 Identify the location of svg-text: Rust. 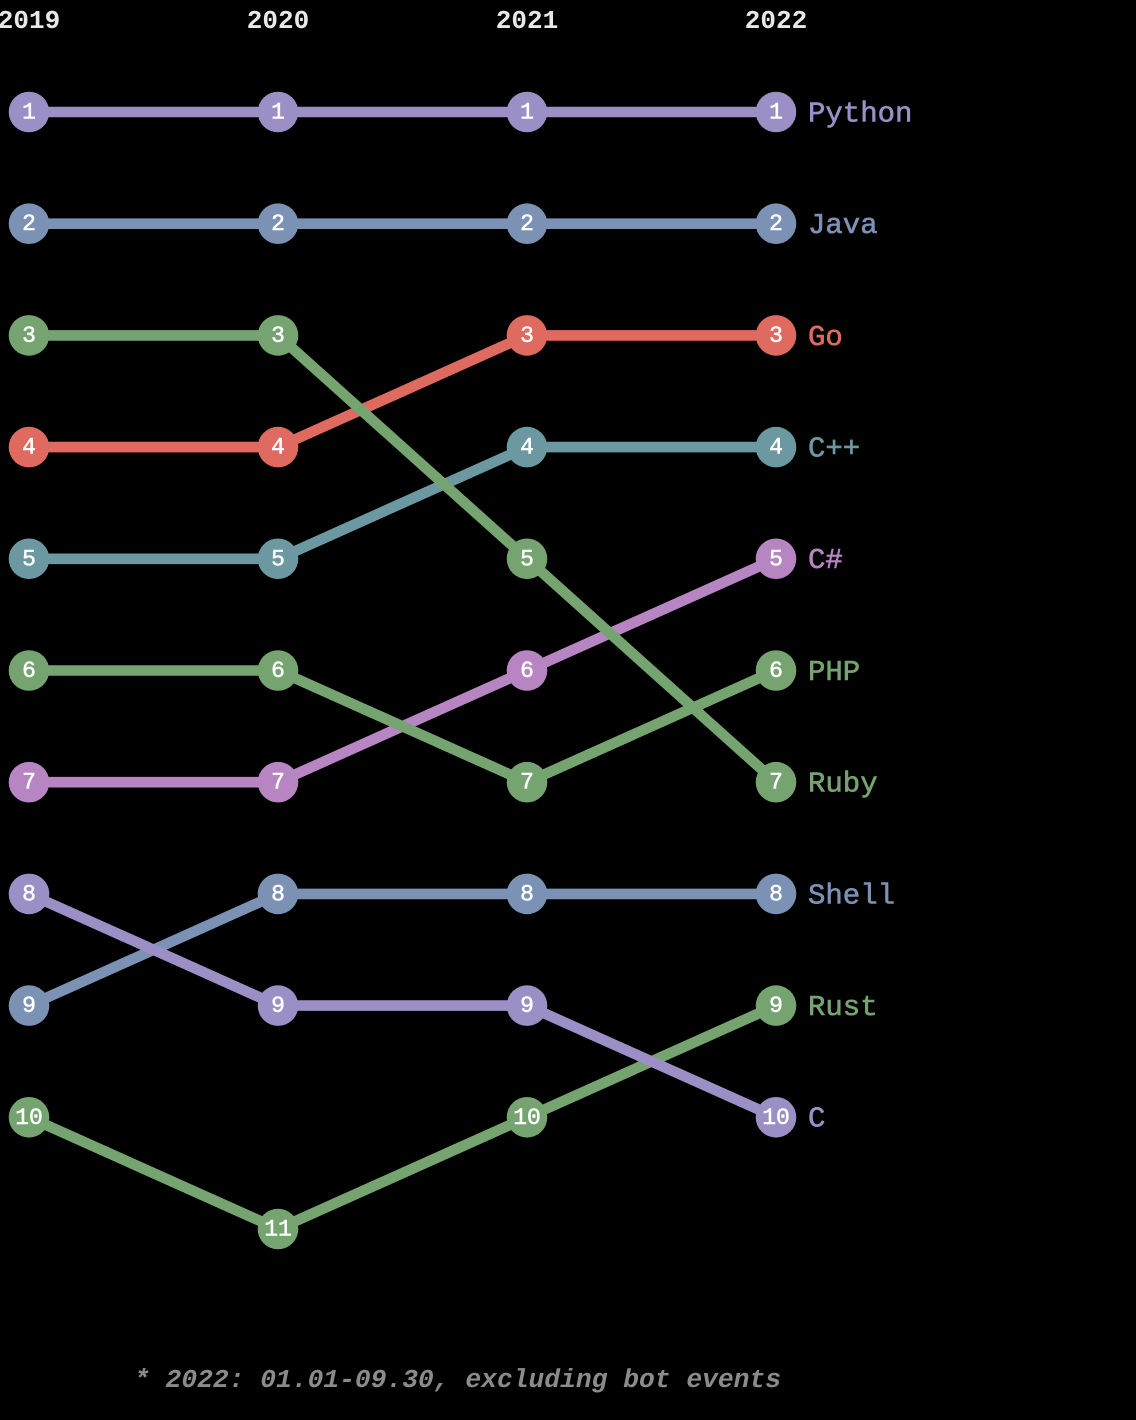
(843, 1007).